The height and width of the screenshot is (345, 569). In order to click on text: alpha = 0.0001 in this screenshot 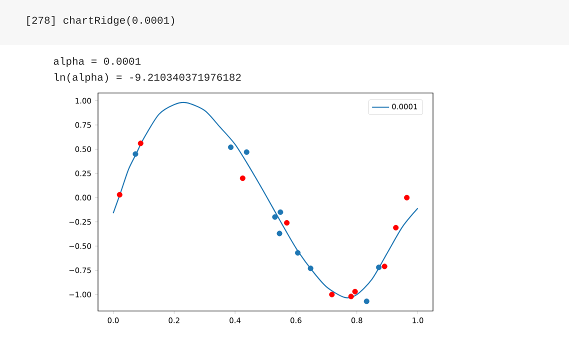, I will do `click(97, 62)`.